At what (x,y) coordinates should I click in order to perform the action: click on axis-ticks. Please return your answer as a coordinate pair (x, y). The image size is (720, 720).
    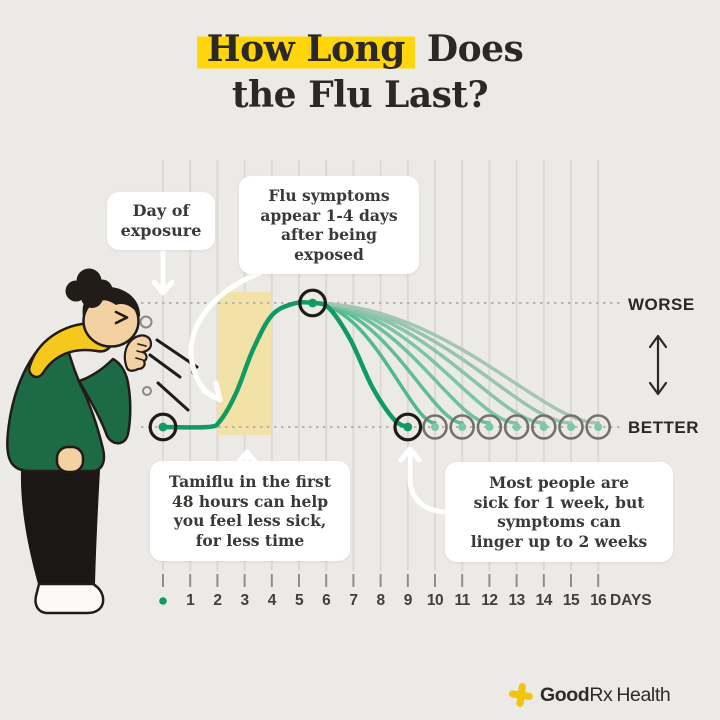
    Looking at the image, I should click on (379, 589).